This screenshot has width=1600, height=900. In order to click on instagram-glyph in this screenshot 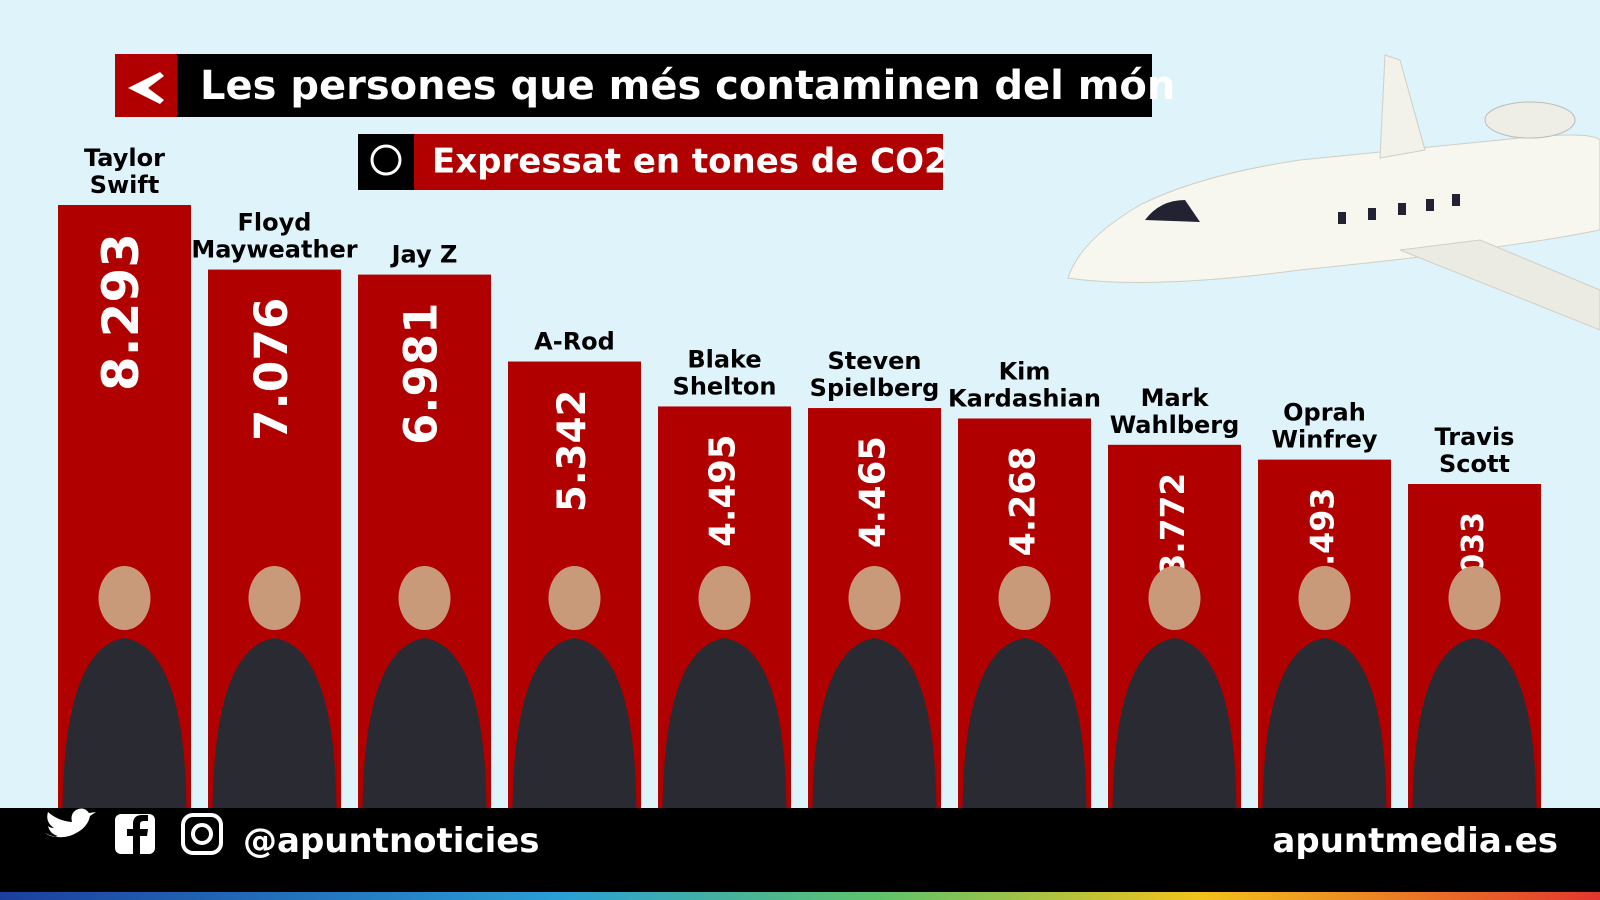, I will do `click(202, 834)`.